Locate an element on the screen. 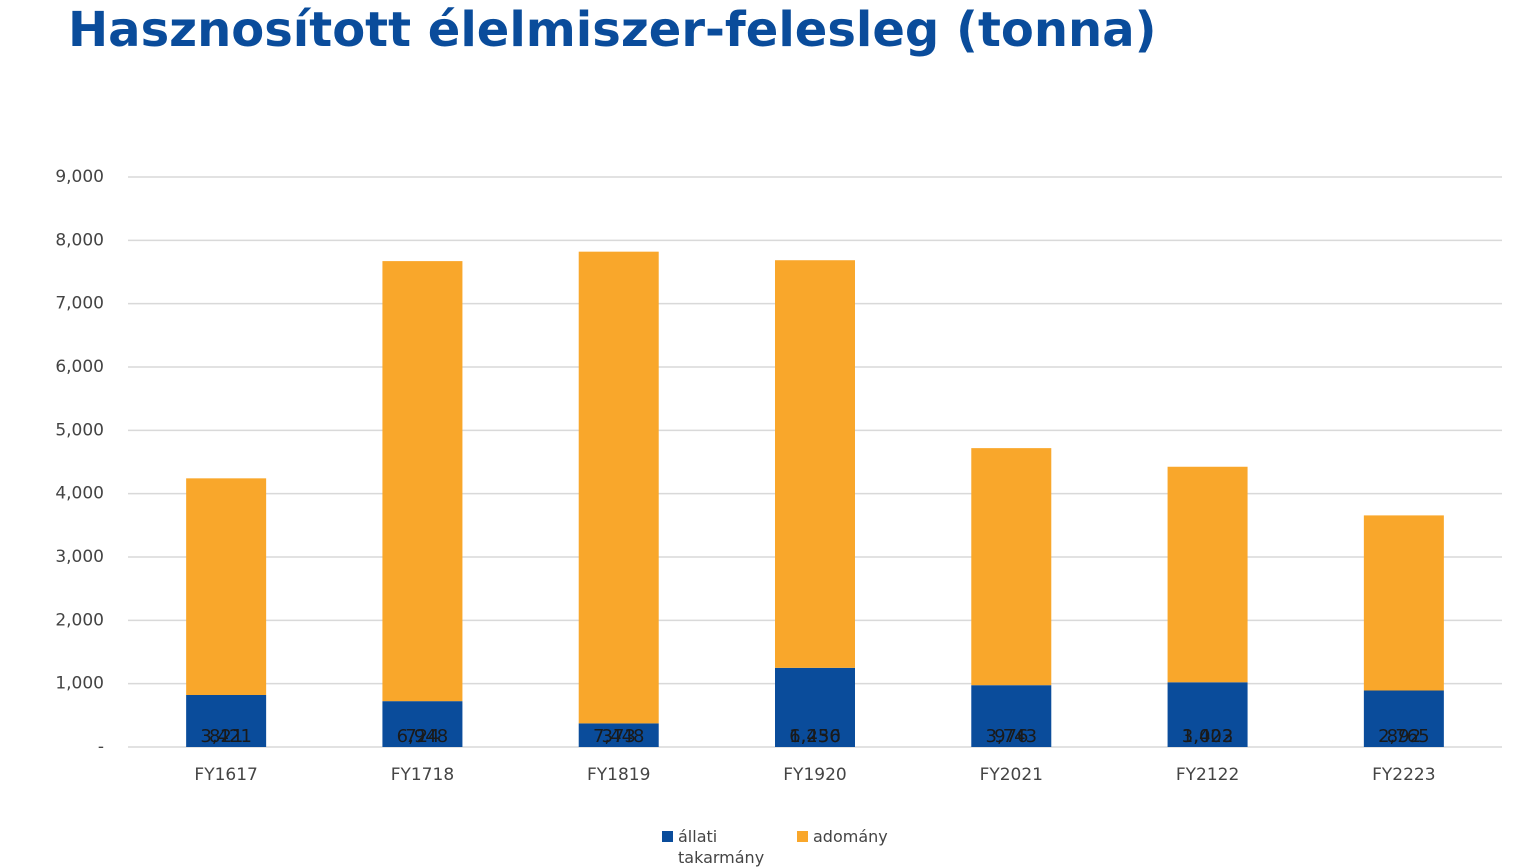 The height and width of the screenshot is (868, 1540). data-label: 821 is located at coordinates (226, 736).